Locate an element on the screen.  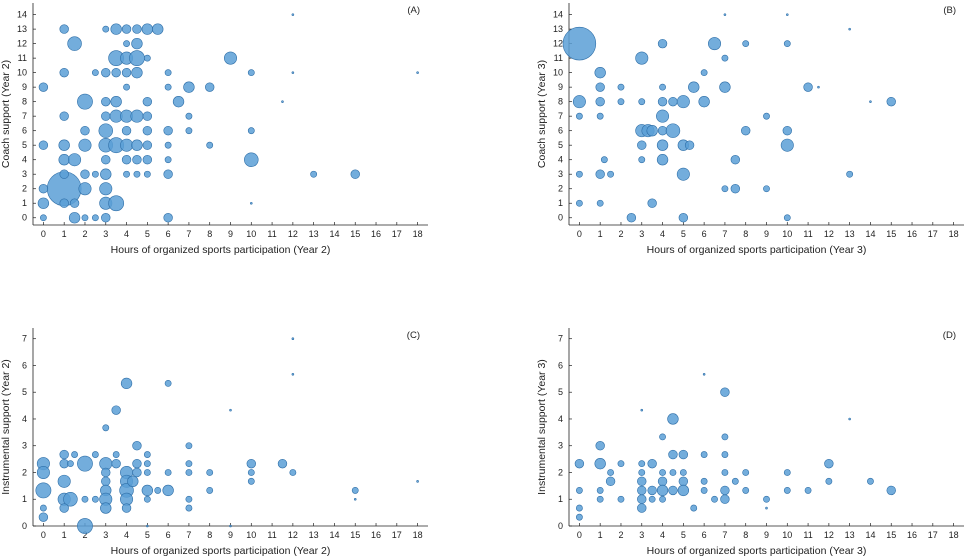
y-tick-label: 9 is located at coordinates (24, 87).